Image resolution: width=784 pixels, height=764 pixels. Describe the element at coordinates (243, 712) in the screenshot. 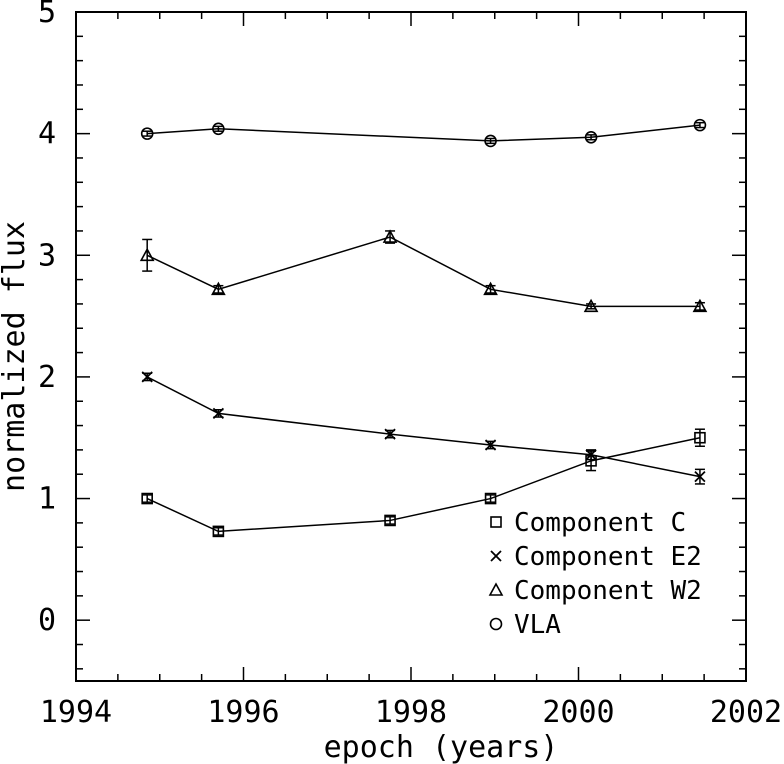

I see `x-tick-label: 1996` at that location.